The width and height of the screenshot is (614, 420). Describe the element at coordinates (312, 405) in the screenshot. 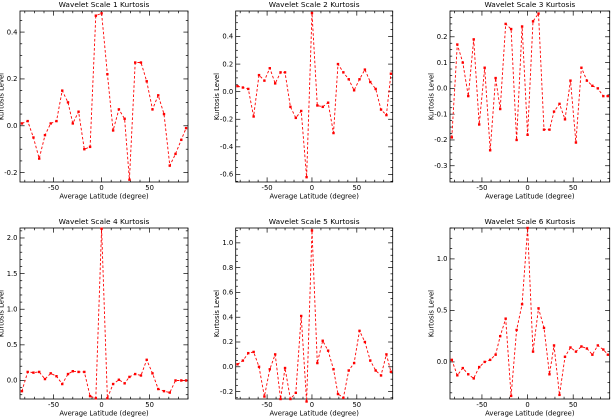

I see `x-tick-label: 0` at that location.